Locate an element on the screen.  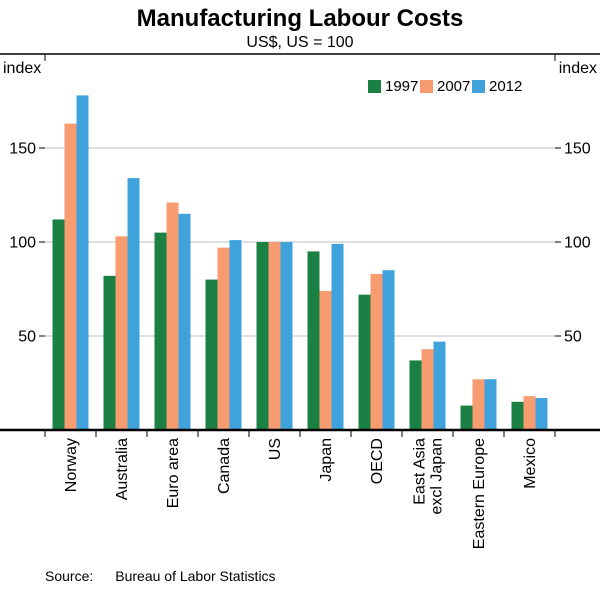
chart-subtitle: US$, US = 100 is located at coordinates (300, 42).